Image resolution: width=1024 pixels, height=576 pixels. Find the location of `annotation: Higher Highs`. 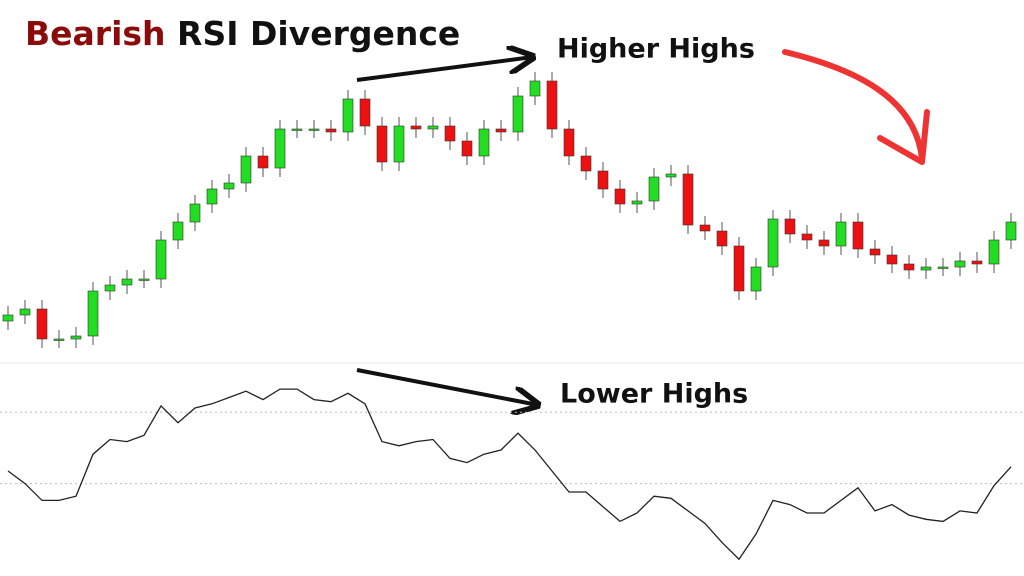

annotation: Higher Highs is located at coordinates (656, 49).